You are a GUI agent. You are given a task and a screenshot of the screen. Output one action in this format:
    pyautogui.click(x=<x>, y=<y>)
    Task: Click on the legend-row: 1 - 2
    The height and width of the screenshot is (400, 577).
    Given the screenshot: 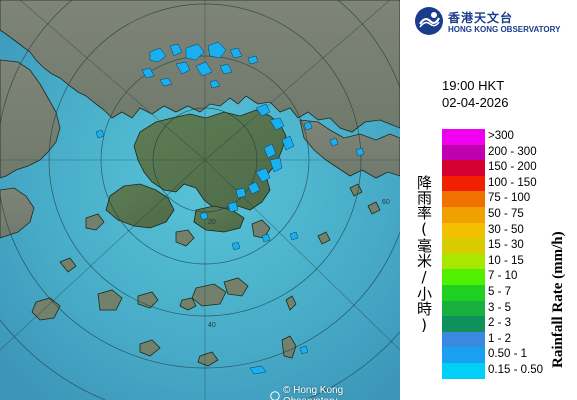 What is the action you would take?
    pyautogui.click(x=502, y=339)
    